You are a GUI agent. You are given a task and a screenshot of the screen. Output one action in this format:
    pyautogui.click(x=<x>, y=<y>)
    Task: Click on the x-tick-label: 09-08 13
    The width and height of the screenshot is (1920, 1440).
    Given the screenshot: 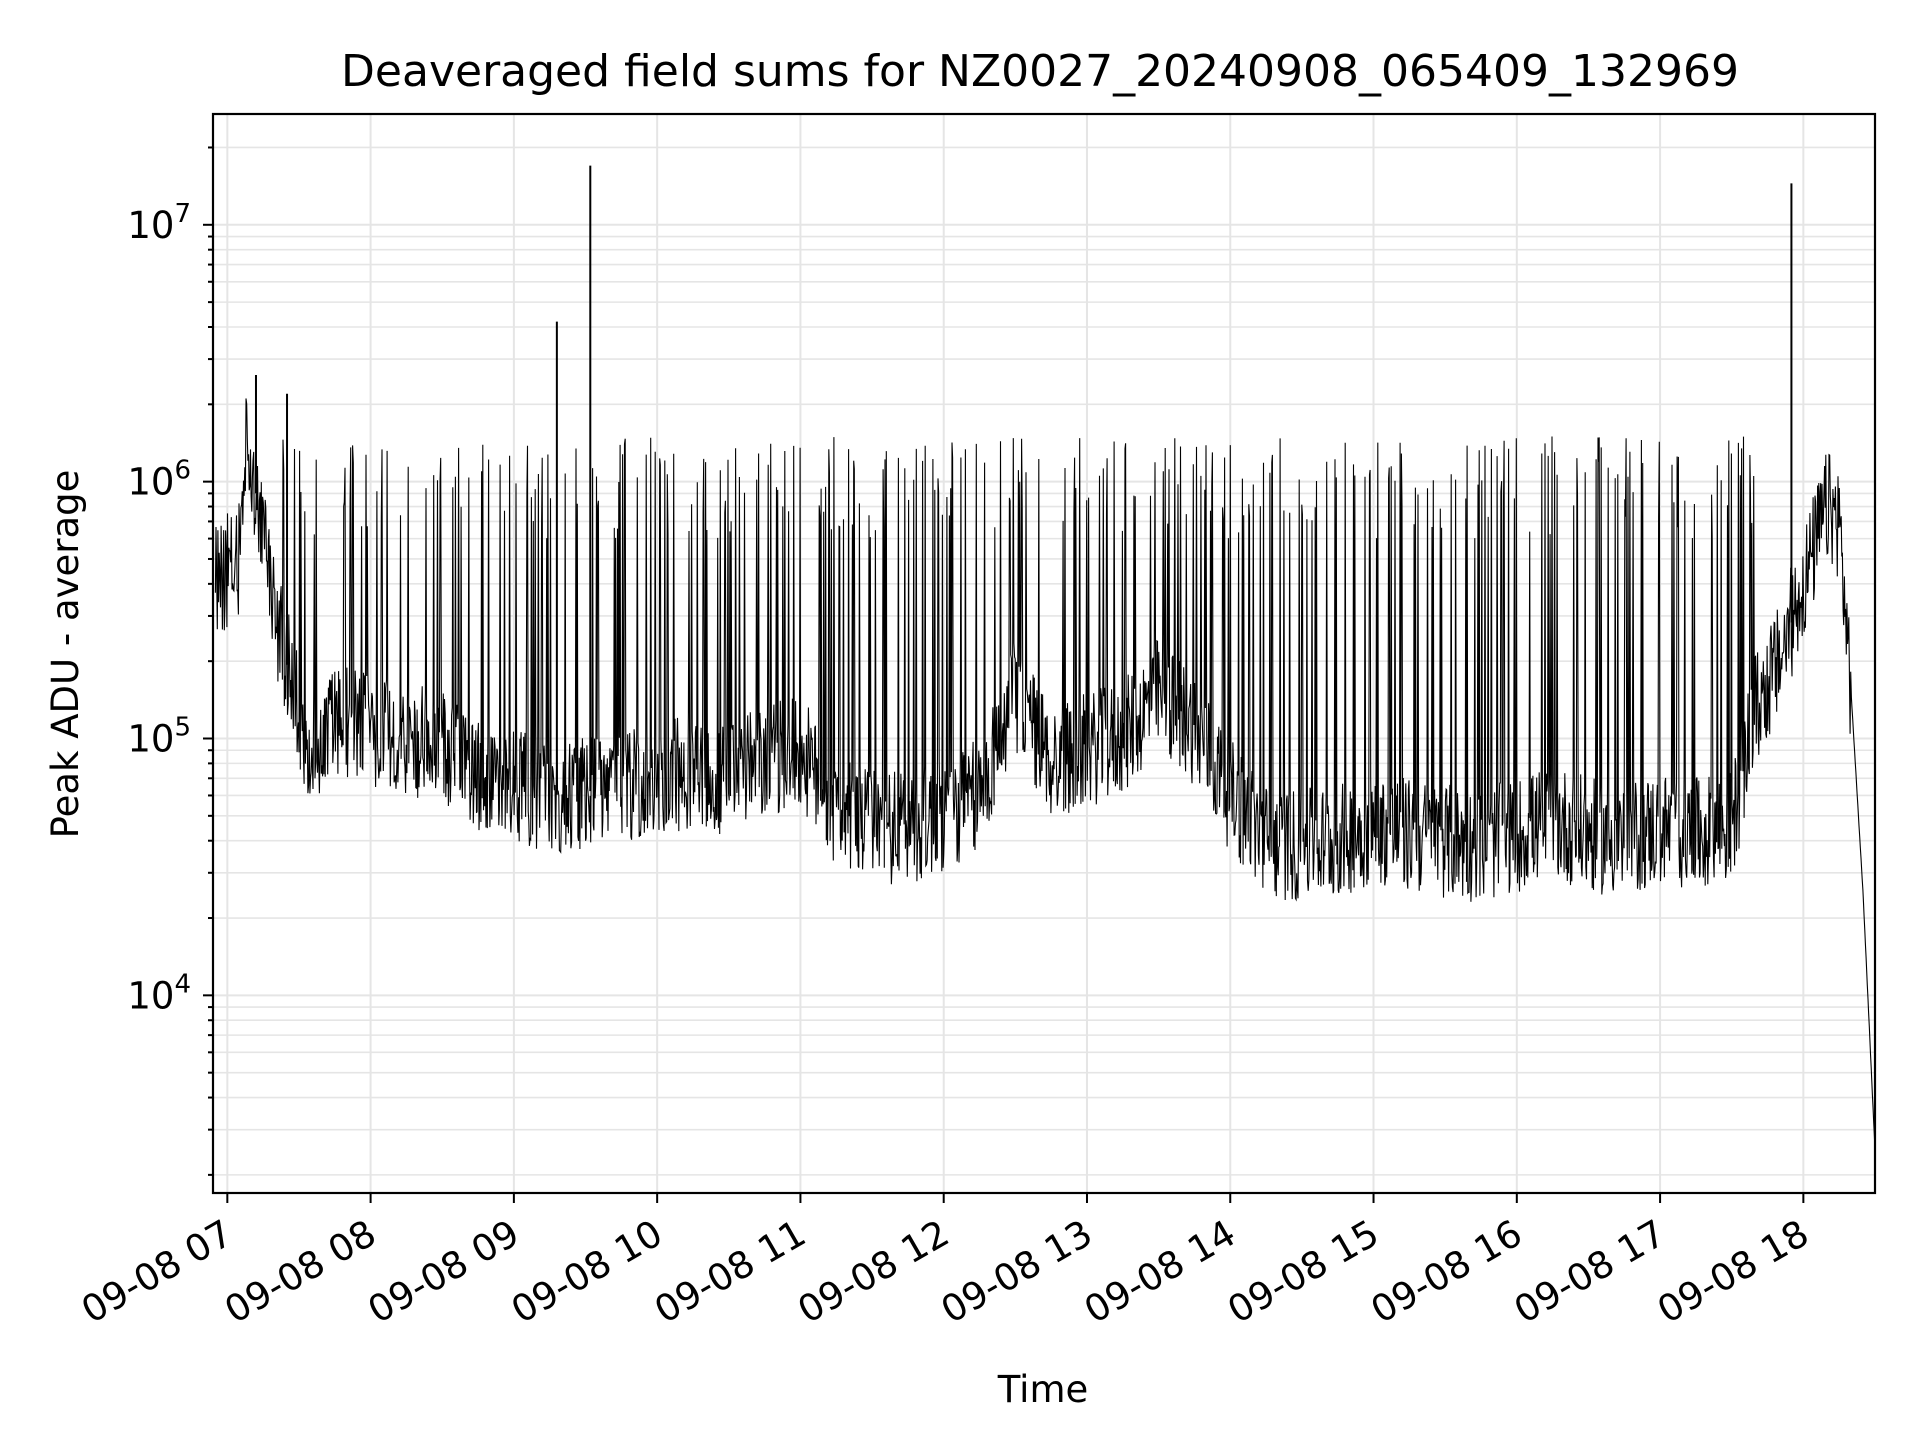 What is the action you would take?
    pyautogui.click(x=1017, y=1272)
    